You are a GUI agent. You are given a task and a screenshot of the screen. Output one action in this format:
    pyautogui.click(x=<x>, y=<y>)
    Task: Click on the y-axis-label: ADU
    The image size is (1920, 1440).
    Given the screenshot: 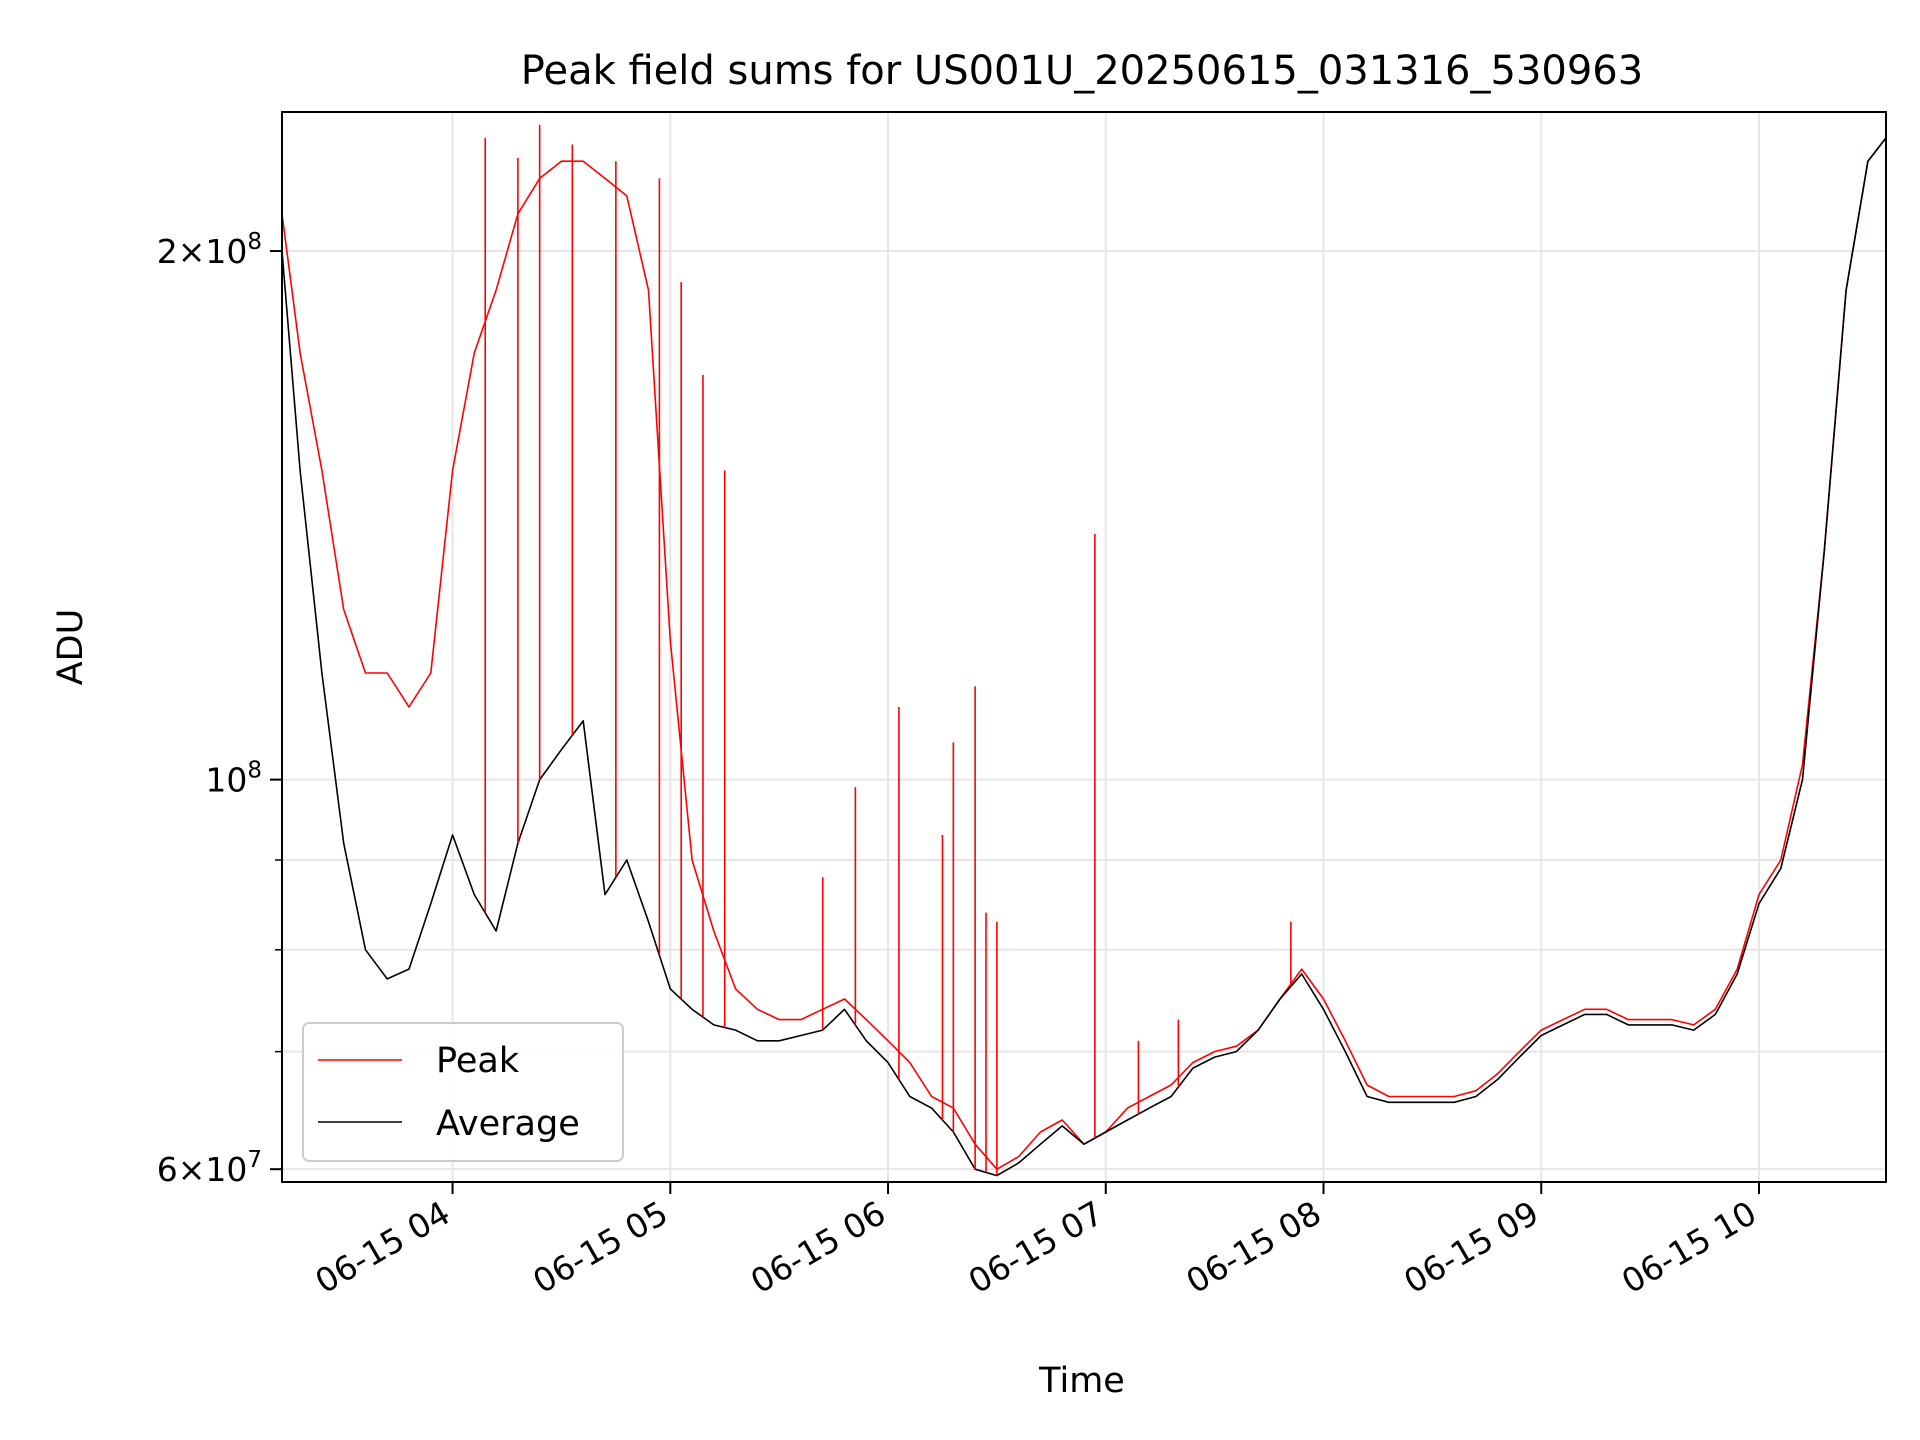 What is the action you would take?
    pyautogui.click(x=71, y=647)
    